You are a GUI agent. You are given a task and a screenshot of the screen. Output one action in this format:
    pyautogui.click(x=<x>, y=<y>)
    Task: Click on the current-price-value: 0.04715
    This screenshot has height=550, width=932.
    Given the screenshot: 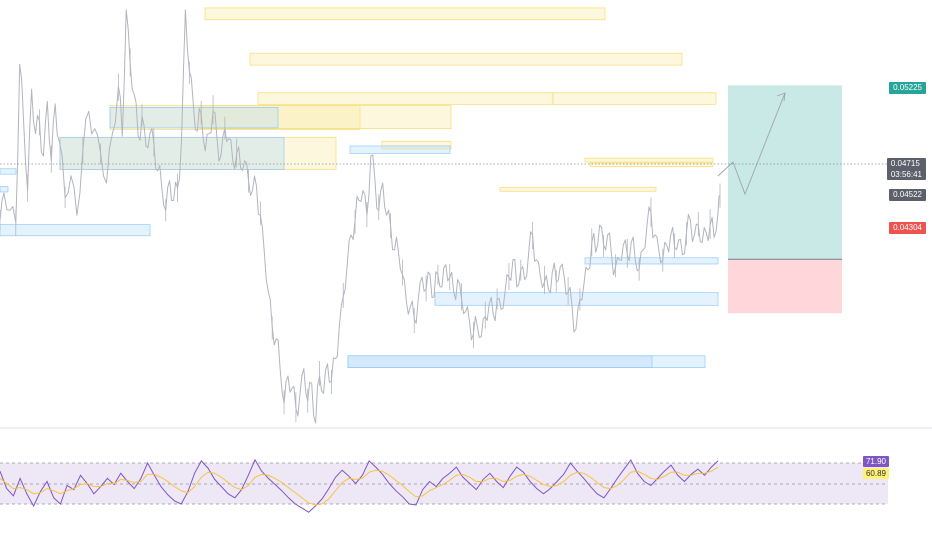 What is the action you would take?
    pyautogui.click(x=905, y=163)
    